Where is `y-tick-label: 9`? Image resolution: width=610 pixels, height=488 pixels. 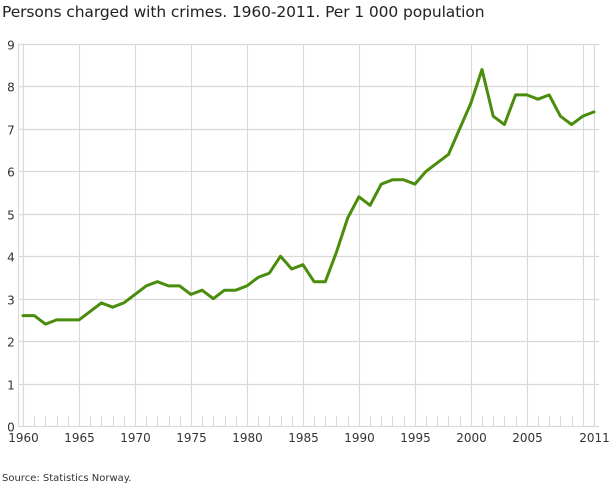
y-tick-label: 9 is located at coordinates (11, 46).